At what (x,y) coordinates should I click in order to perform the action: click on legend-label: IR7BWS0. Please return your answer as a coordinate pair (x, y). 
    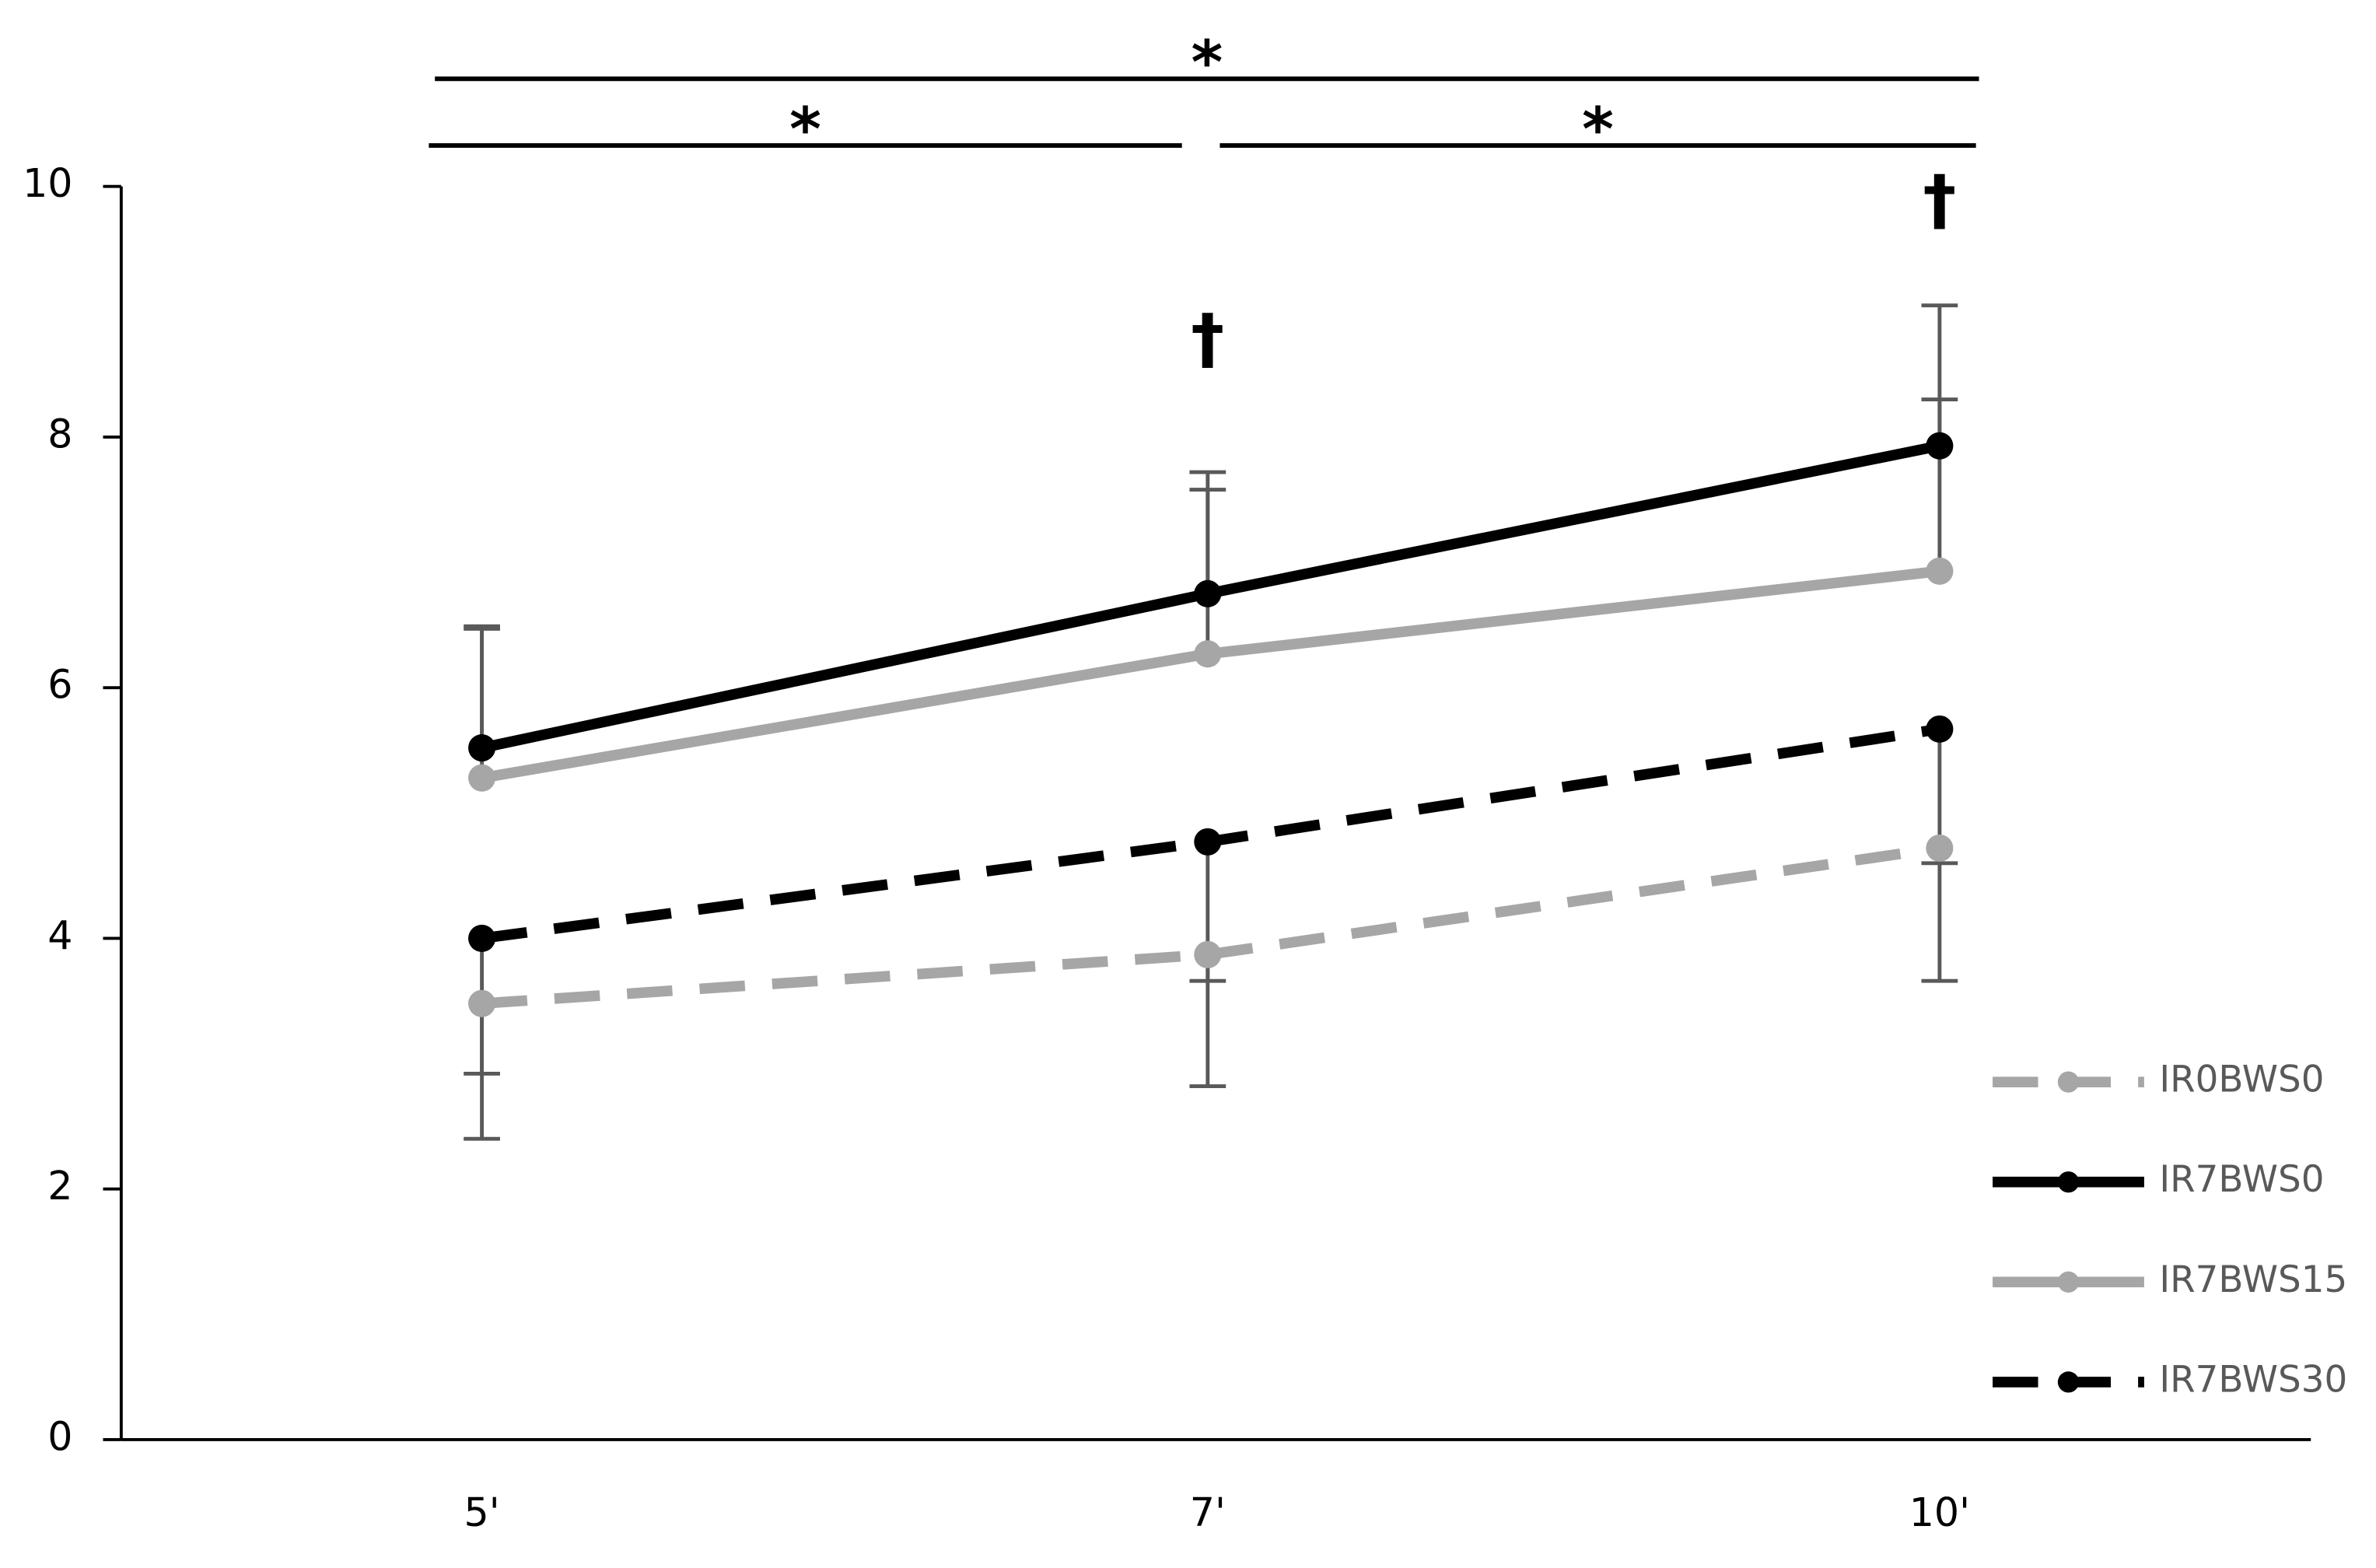
    Looking at the image, I should click on (2241, 1180).